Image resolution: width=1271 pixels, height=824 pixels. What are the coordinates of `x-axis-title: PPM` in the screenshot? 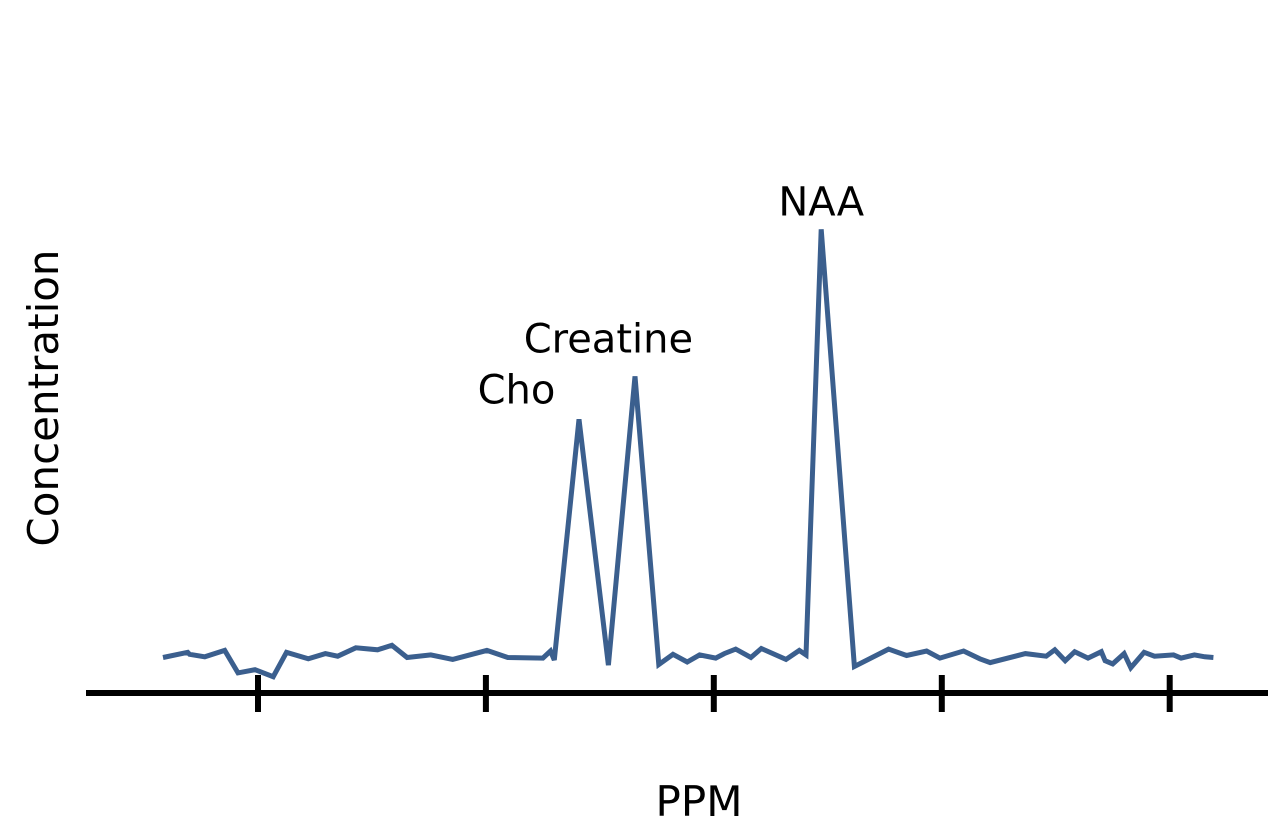 It's located at (699, 800).